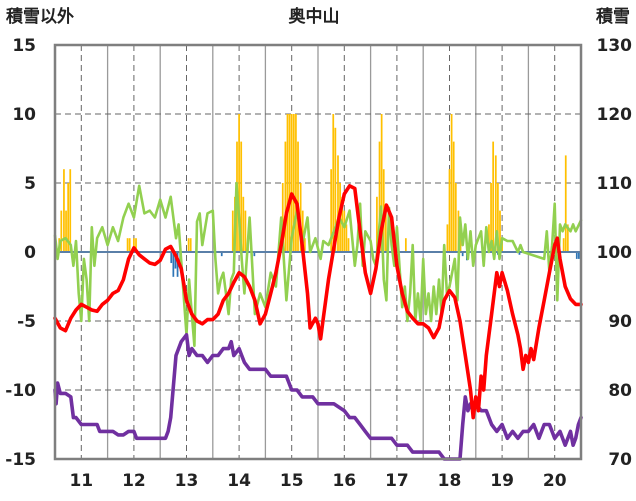  What do you see at coordinates (615, 46) in the screenshot?
I see `right-tick-label: 130` at bounding box center [615, 46].